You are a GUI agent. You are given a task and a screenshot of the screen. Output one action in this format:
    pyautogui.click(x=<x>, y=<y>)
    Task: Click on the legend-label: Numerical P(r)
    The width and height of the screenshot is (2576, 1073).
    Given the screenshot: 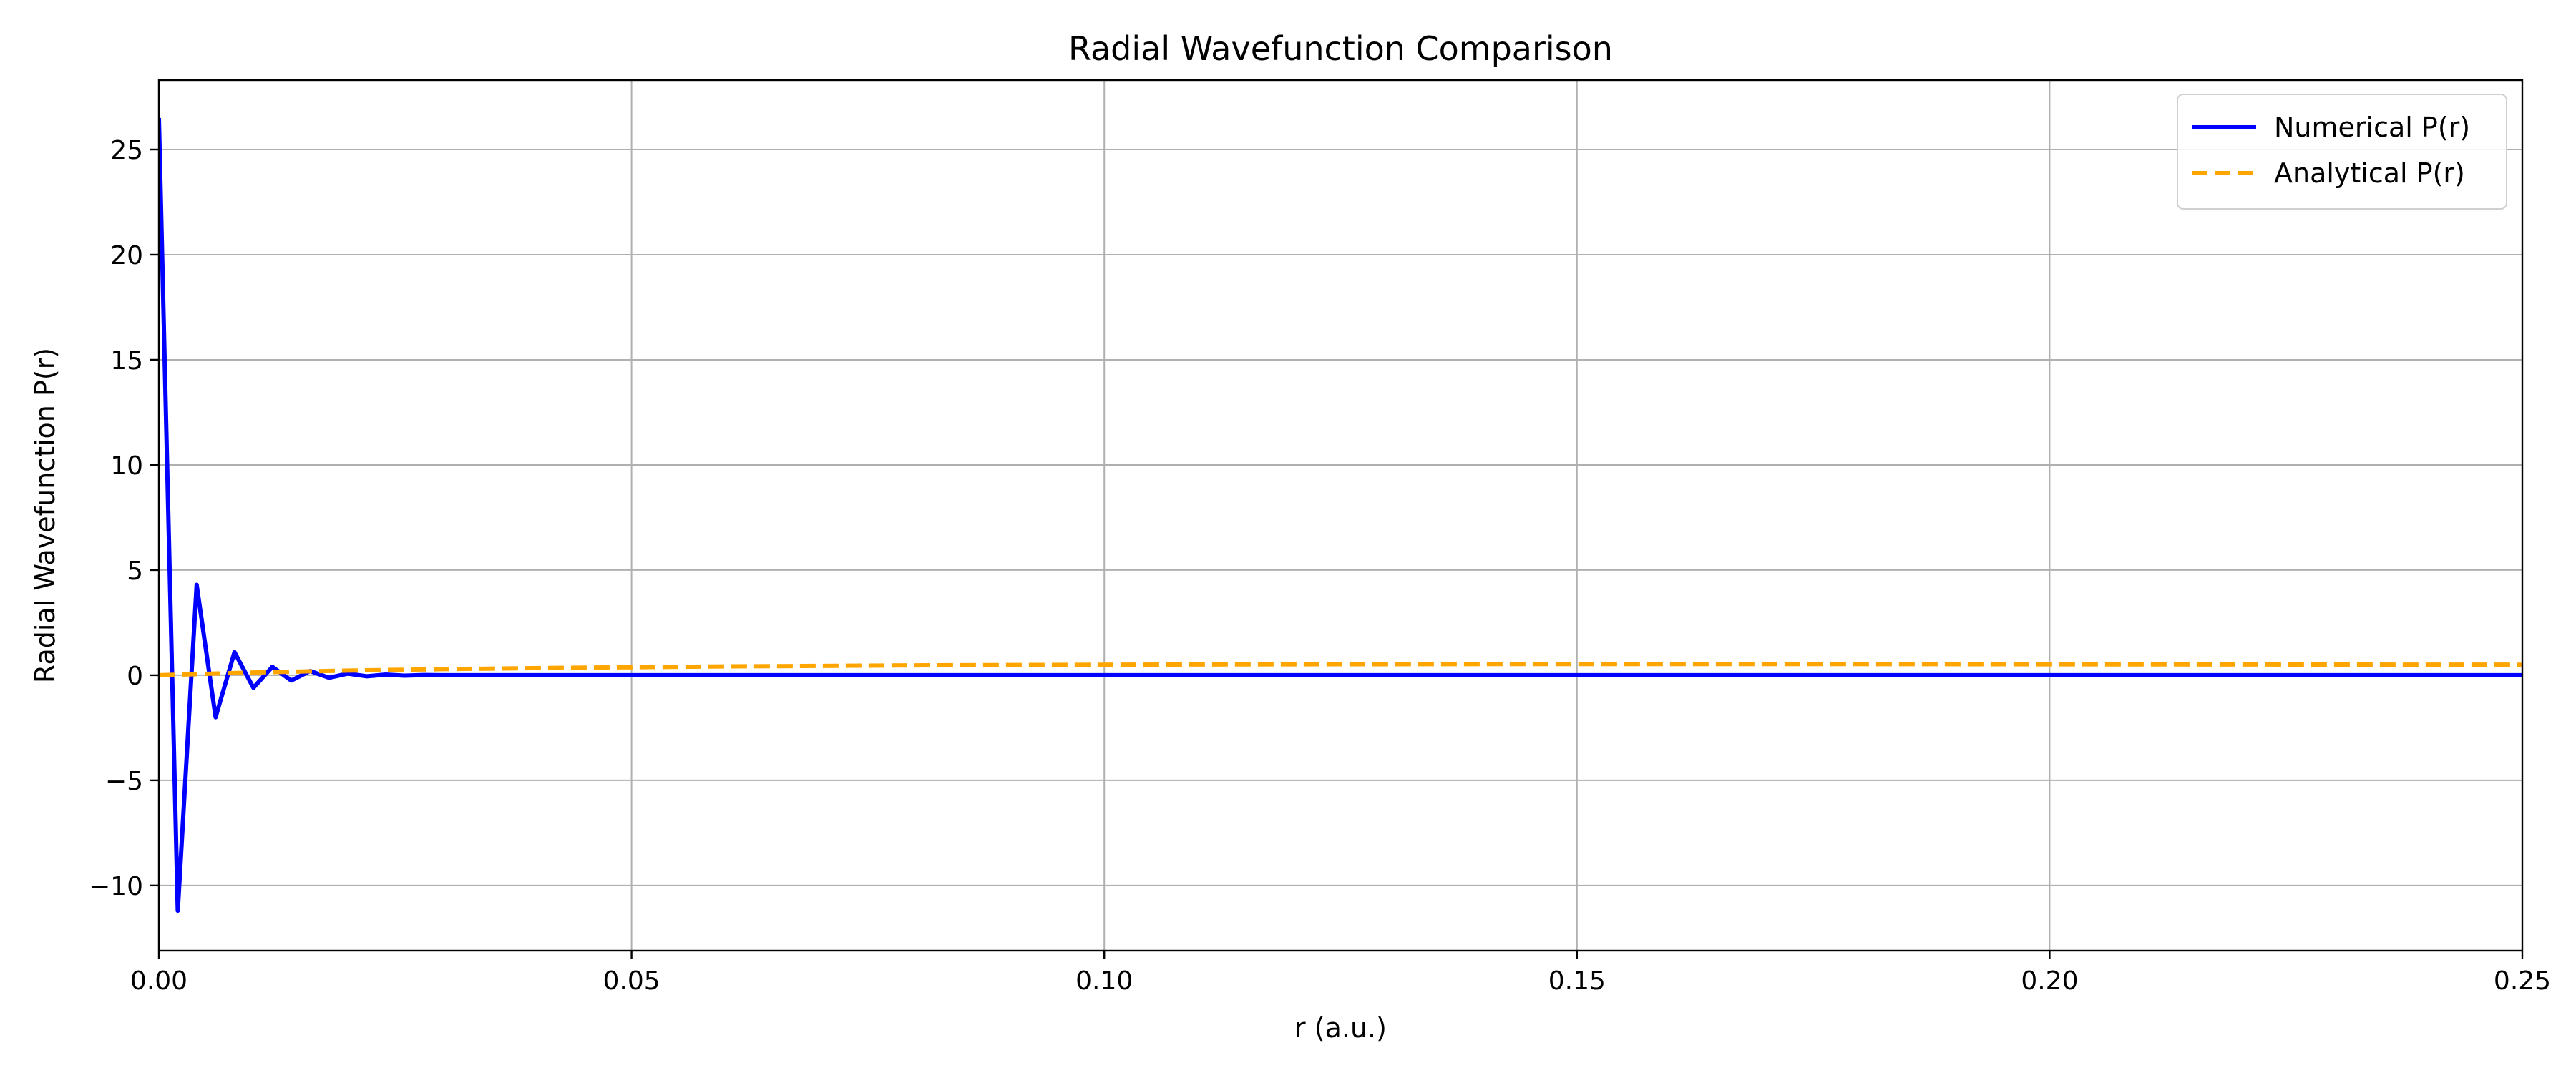 What is the action you would take?
    pyautogui.click(x=2372, y=127)
    